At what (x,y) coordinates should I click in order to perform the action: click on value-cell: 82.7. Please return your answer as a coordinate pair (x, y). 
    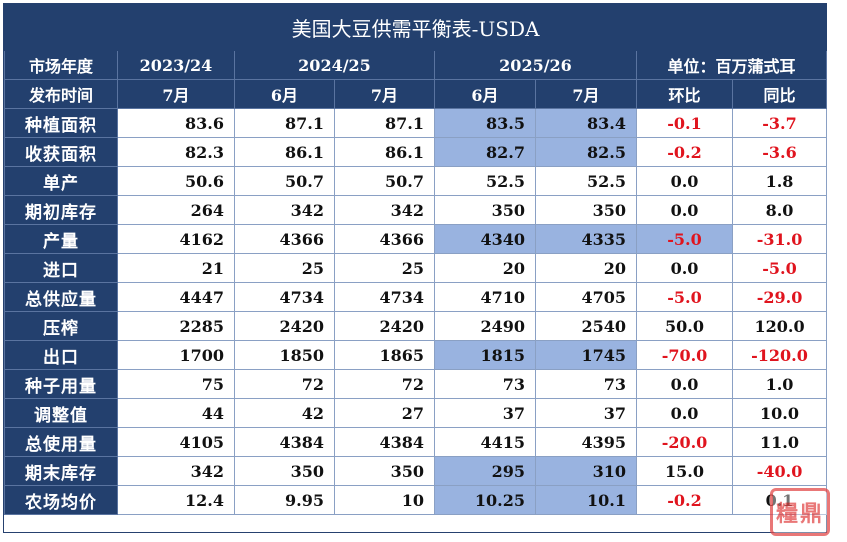
    Looking at the image, I should click on (485, 152).